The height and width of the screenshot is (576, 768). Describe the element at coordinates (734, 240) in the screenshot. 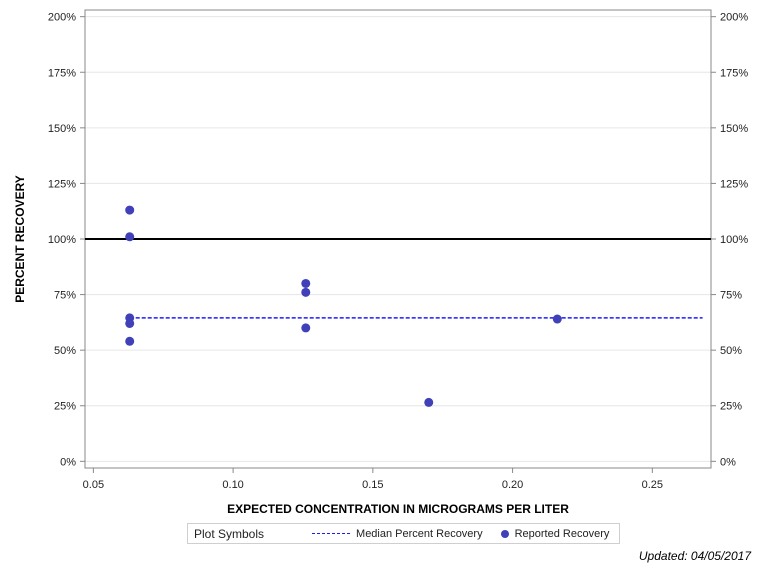

I see `y-tick-label-right: 100%` at that location.